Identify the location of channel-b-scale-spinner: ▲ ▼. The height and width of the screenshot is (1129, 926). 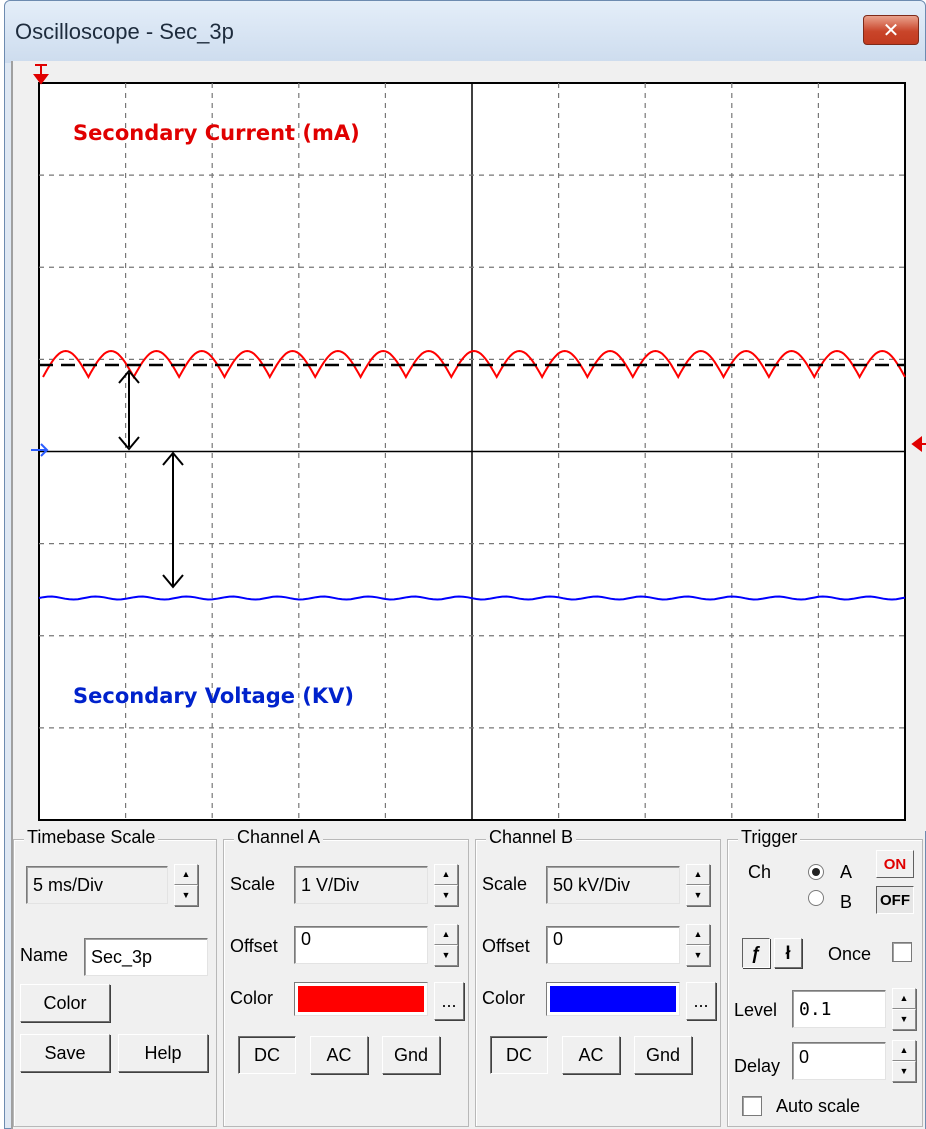
(698, 885).